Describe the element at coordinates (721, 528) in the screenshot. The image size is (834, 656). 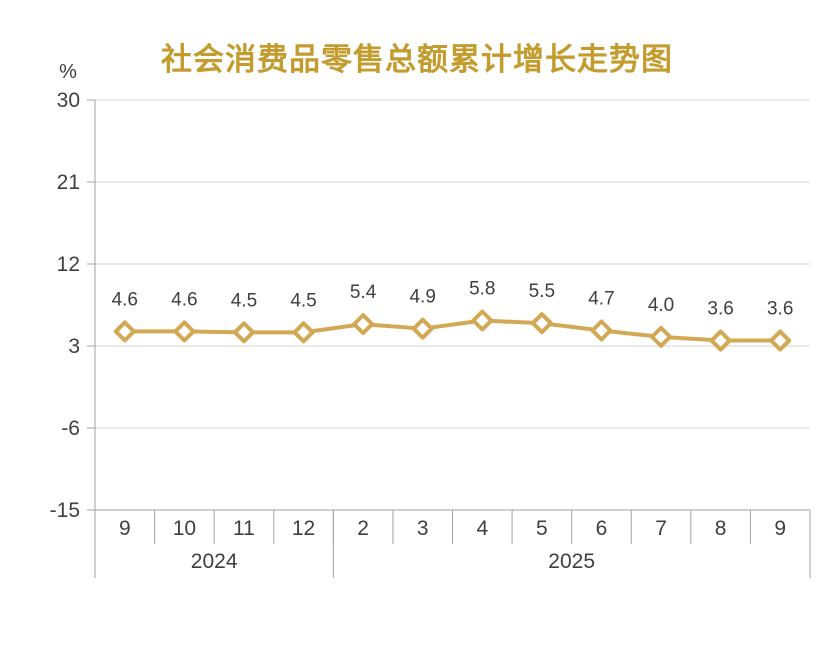
I see `x-tick-label-month: 8` at that location.